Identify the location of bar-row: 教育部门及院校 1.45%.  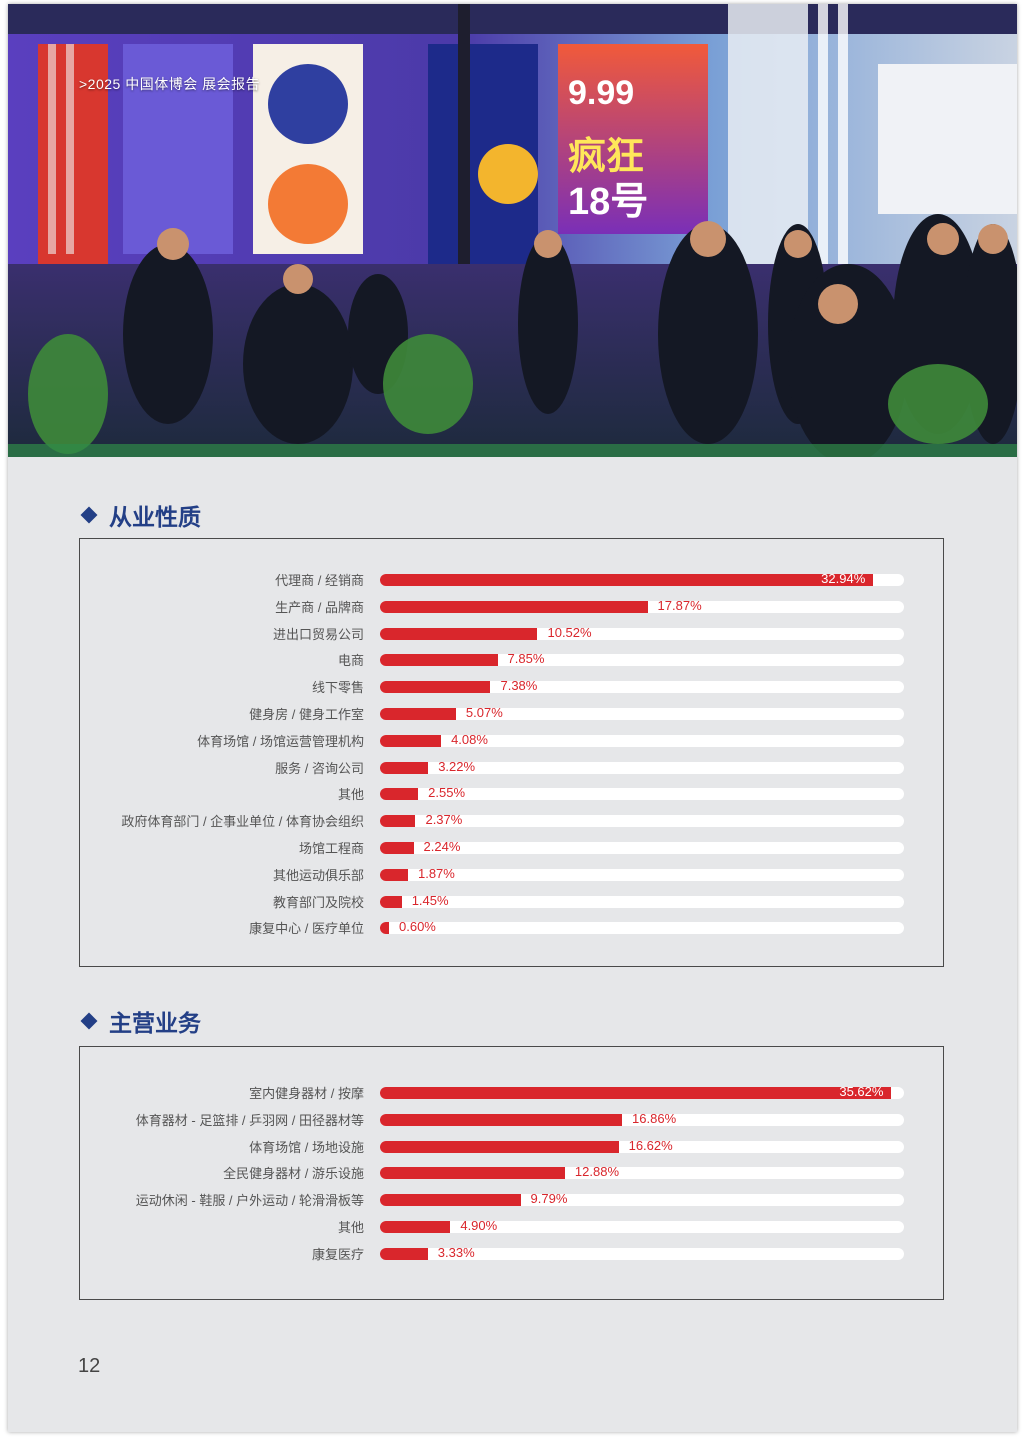
(512, 901).